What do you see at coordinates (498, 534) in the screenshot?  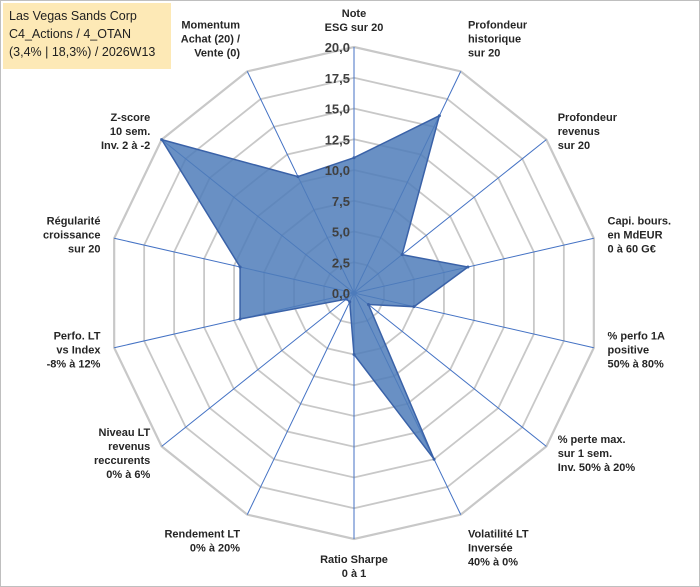 I see `axis-label: Volatilité LT` at bounding box center [498, 534].